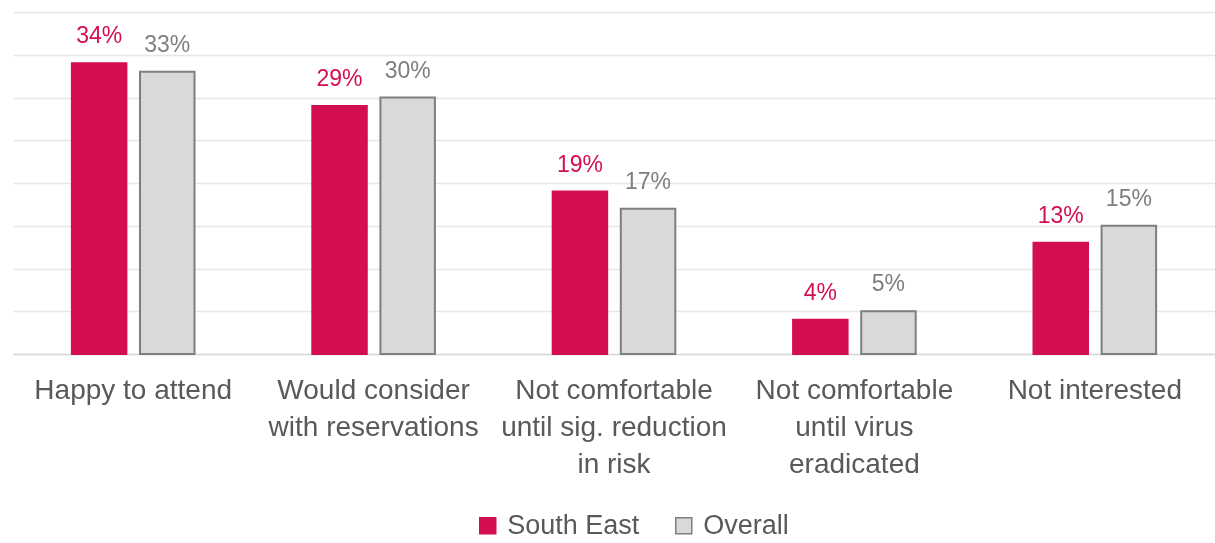 The height and width of the screenshot is (543, 1215). I want to click on data-label: 15%, so click(1128, 197).